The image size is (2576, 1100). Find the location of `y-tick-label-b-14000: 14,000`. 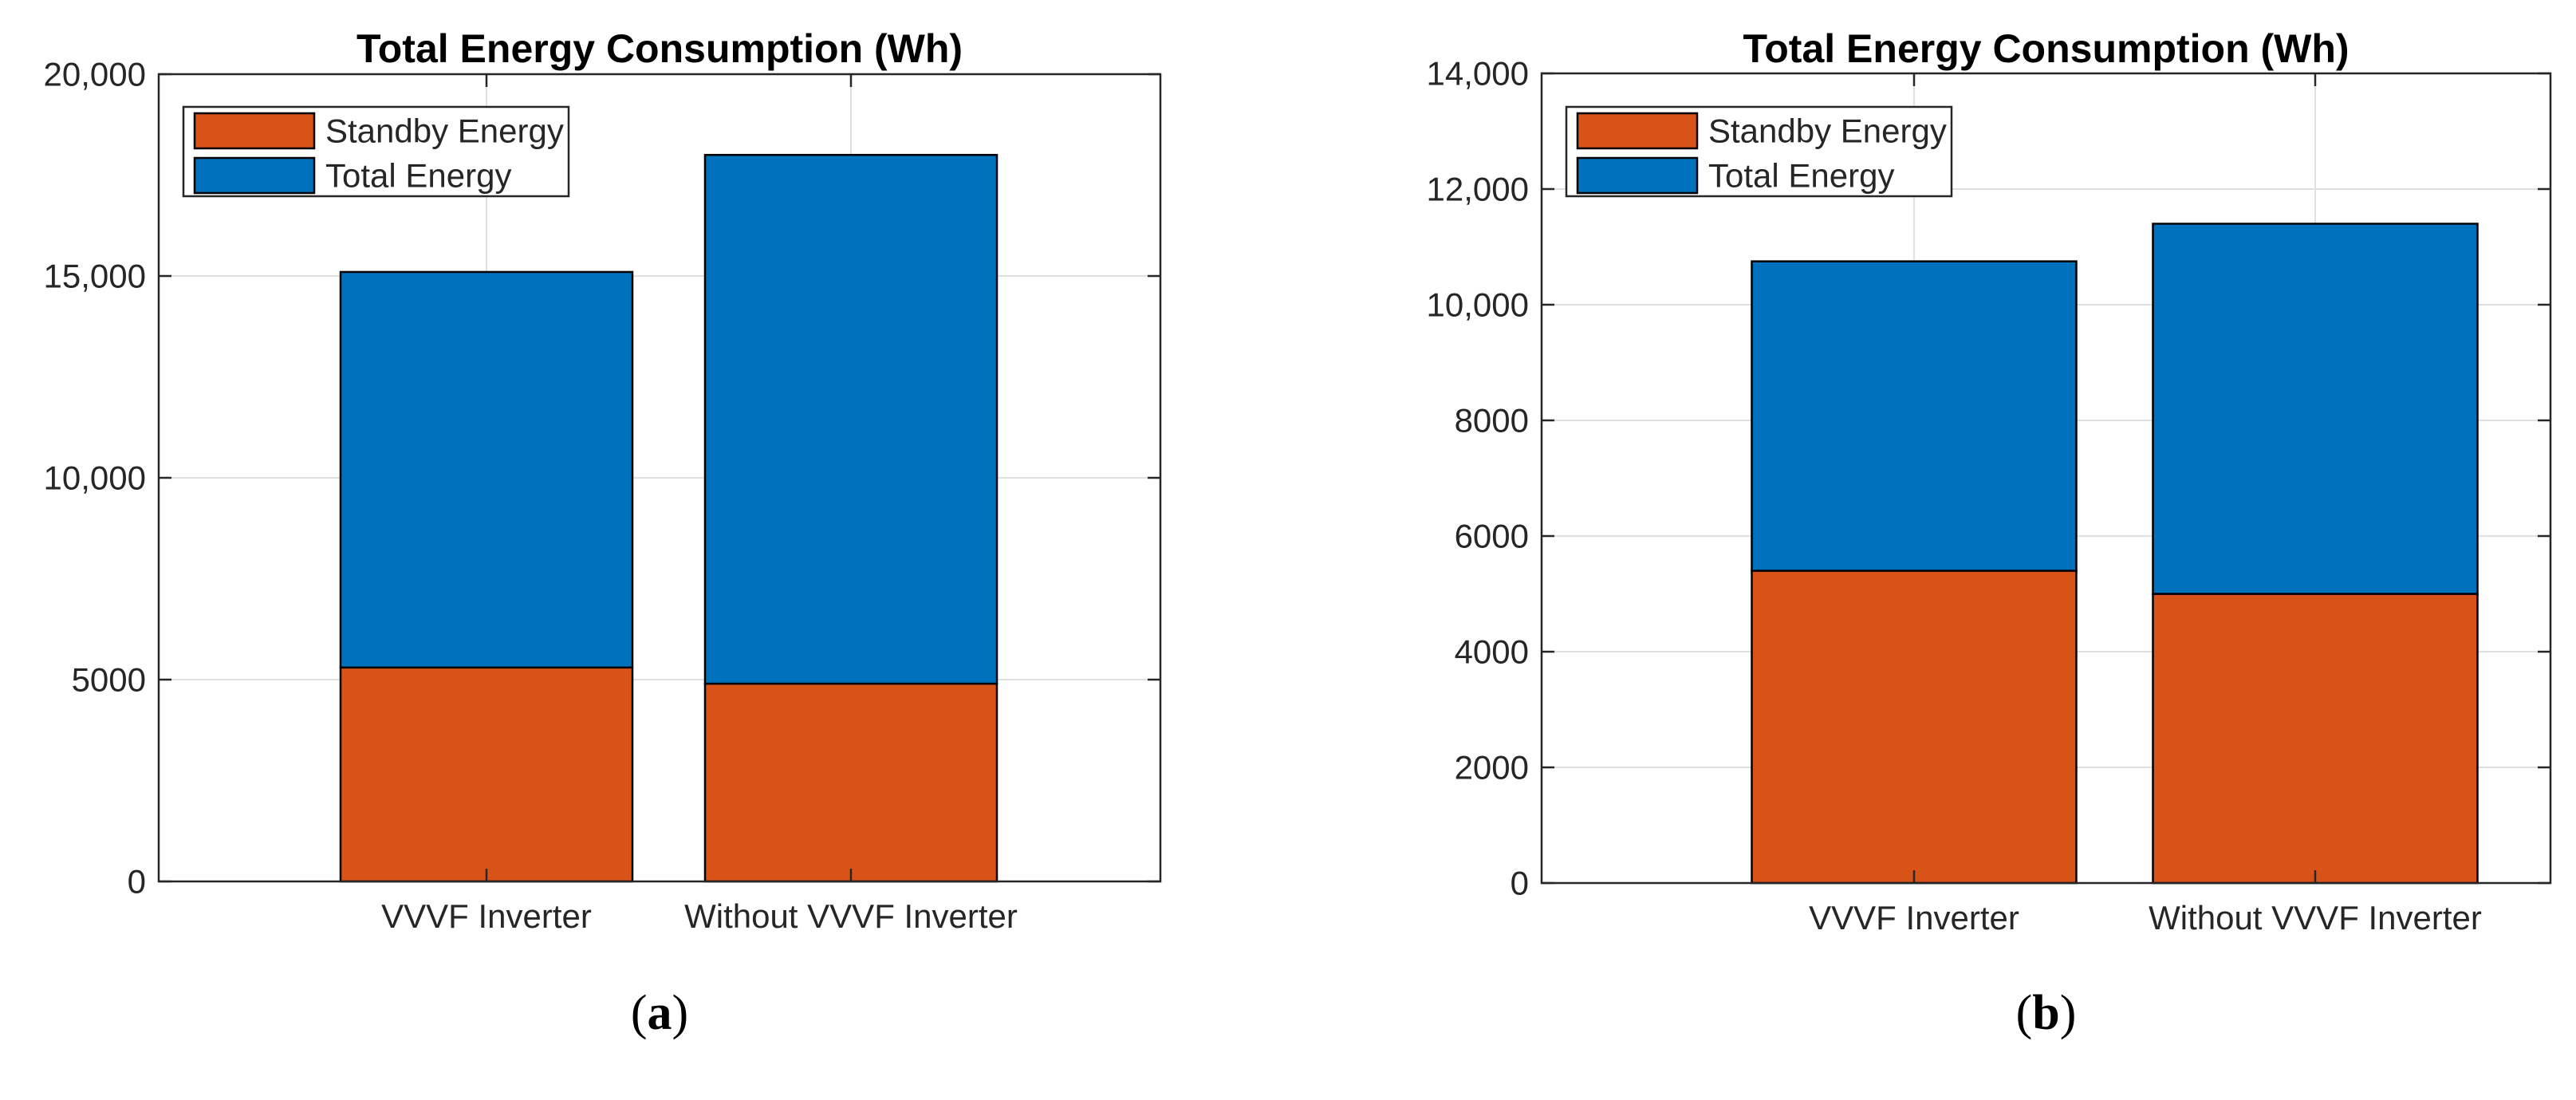

y-tick-label-b-14000: 14,000 is located at coordinates (1478, 74).